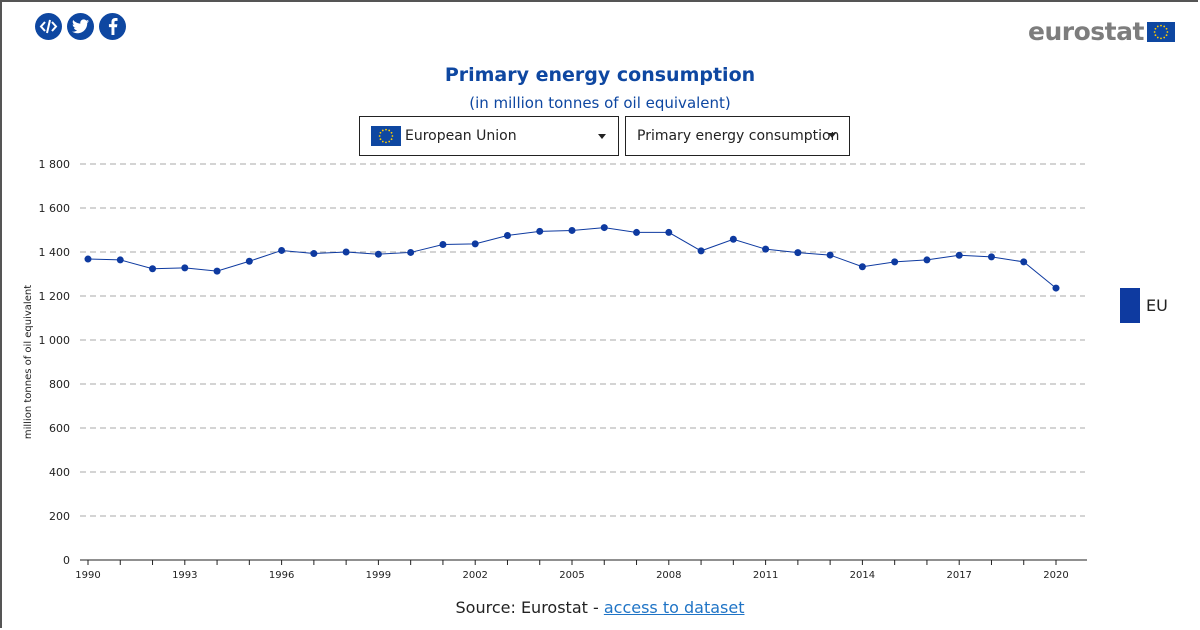  I want to click on x-tick-label: 2008, so click(668, 575).